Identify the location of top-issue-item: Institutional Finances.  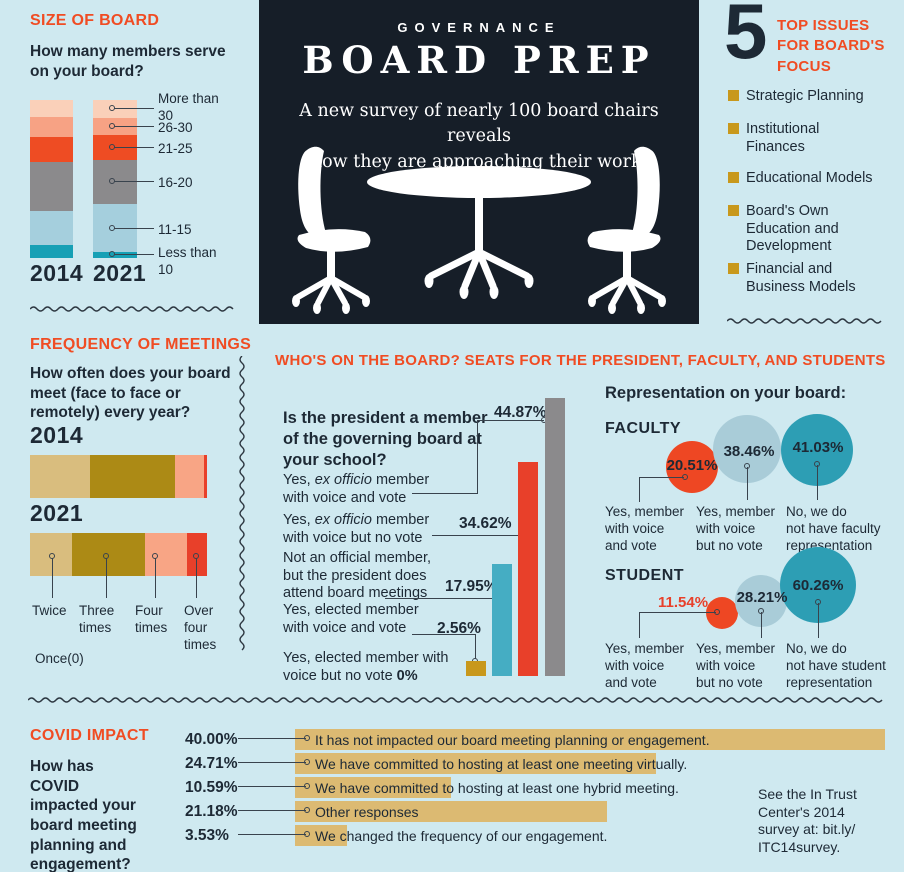
(783, 138).